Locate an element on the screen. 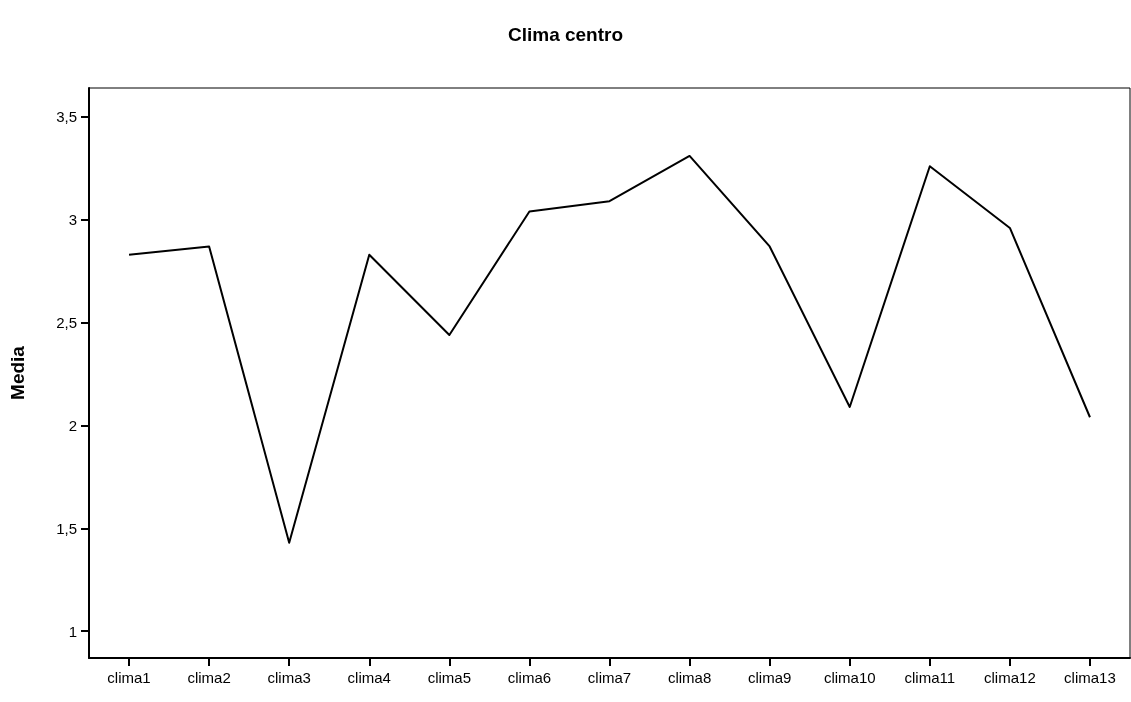 The height and width of the screenshot is (702, 1131). y-tick-label: 1,5 is located at coordinates (66, 528).